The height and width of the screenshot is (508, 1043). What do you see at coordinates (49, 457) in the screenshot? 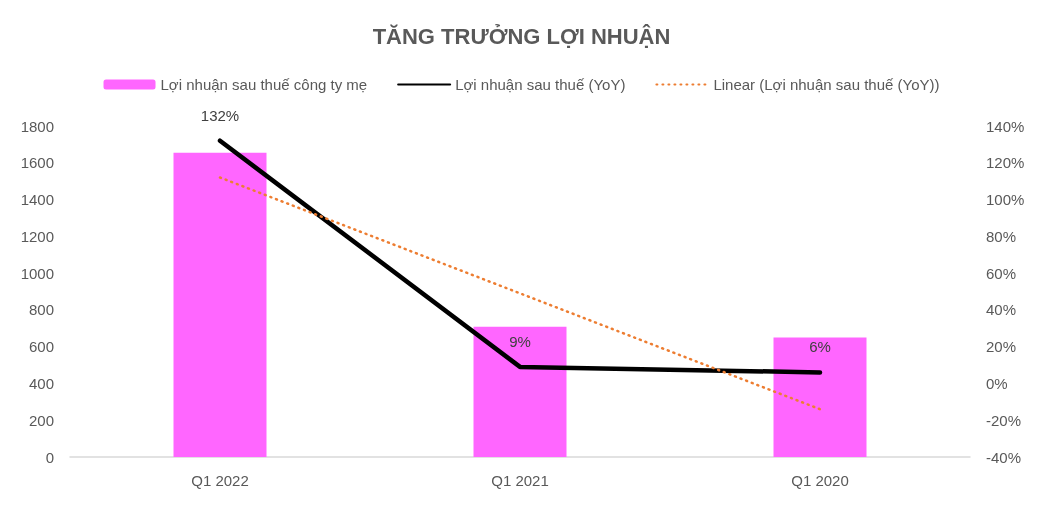
I see `y-tick-label: 0` at bounding box center [49, 457].